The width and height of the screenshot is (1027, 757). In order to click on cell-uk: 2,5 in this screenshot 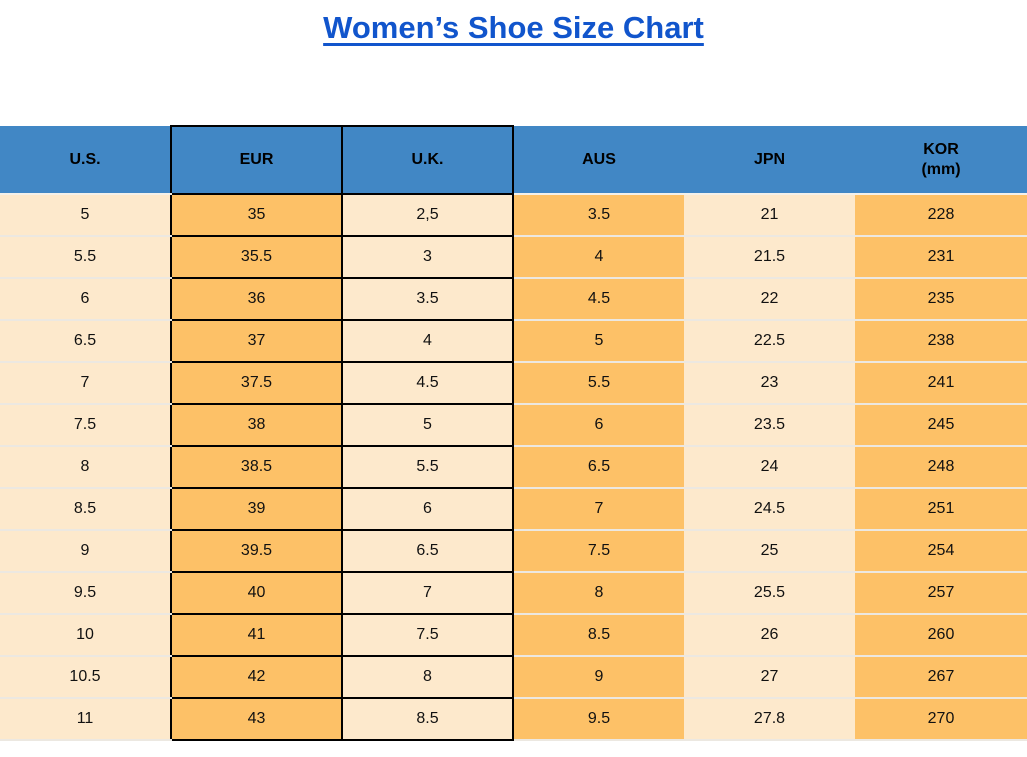, I will do `click(427, 215)`.